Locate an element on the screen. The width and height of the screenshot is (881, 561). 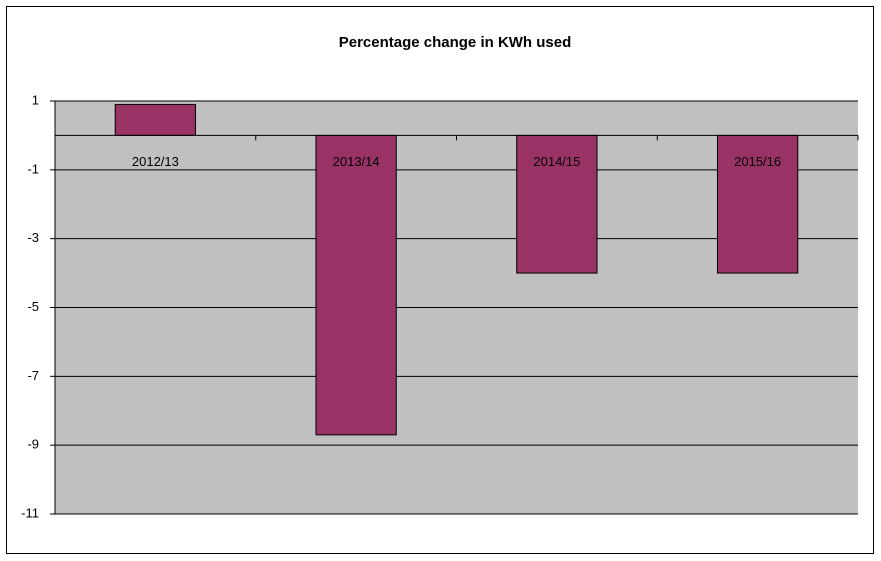
chart-title: Percentage change in KWh used is located at coordinates (455, 42).